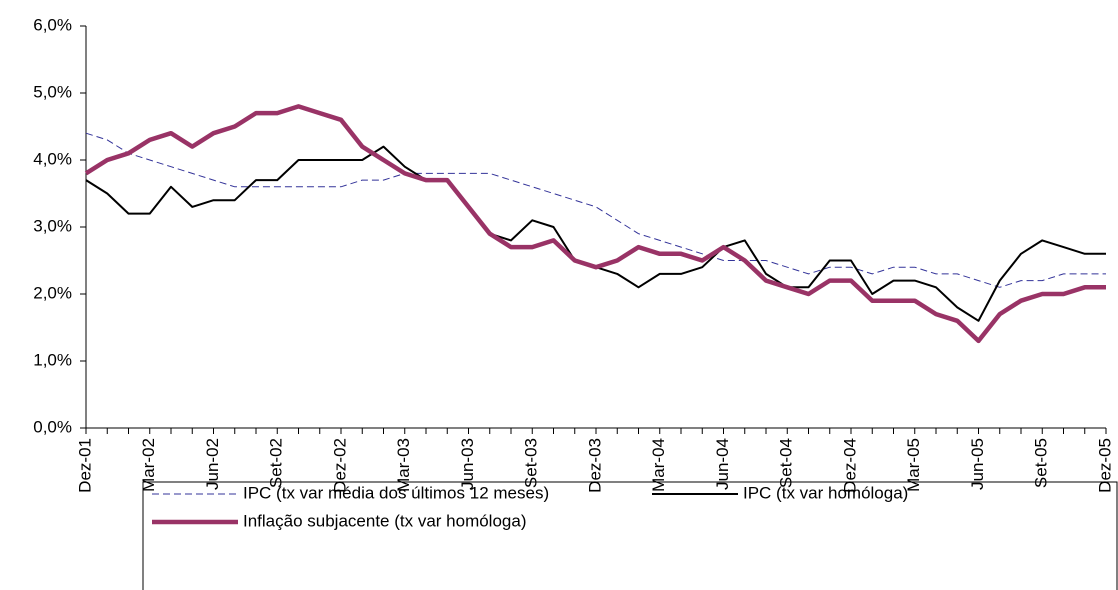 Image resolution: width=1118 pixels, height=590 pixels. I want to click on x-tick-label: Jun-03, so click(467, 464).